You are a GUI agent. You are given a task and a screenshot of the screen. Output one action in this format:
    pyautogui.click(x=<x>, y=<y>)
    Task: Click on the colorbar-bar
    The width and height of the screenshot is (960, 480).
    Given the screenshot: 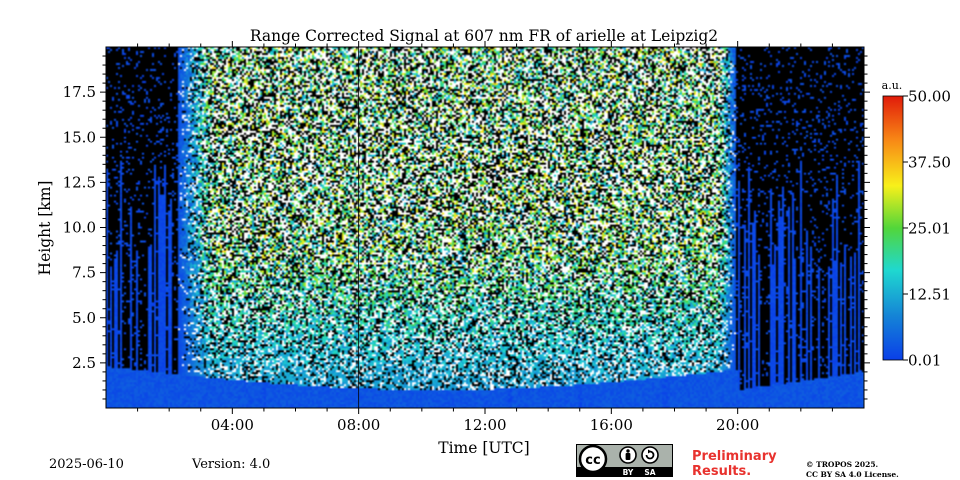 What is the action you would take?
    pyautogui.click(x=893, y=228)
    